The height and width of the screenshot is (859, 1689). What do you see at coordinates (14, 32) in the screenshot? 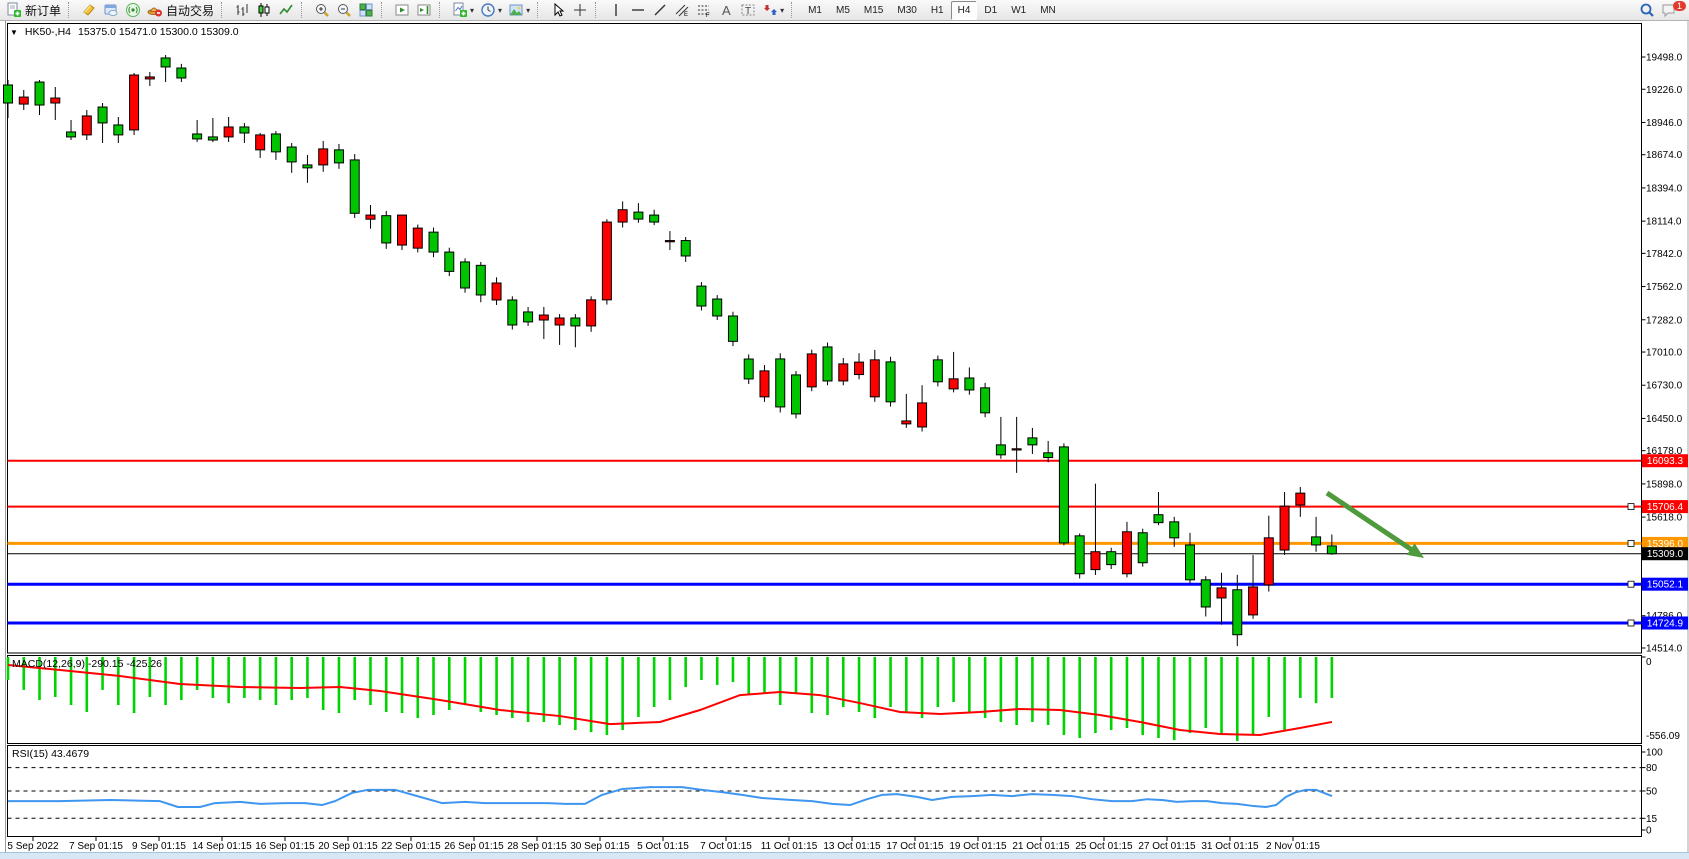
I see `collapse-icon: ▼` at bounding box center [14, 32].